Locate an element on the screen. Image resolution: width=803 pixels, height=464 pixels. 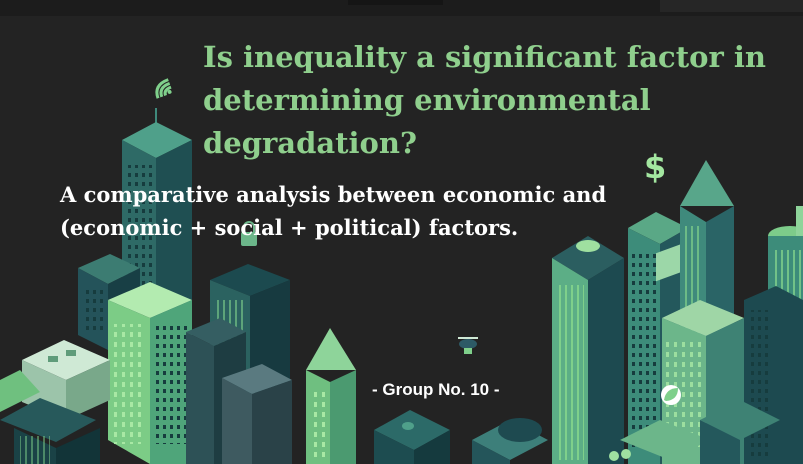
padlock-icon is located at coordinates (249, 233).